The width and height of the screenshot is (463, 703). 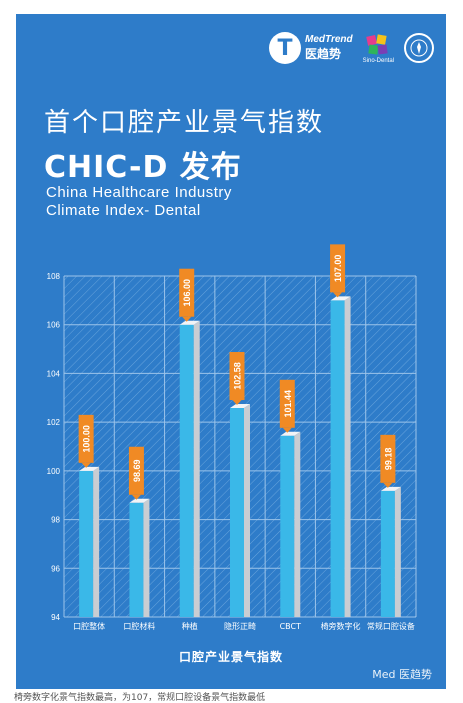 What do you see at coordinates (89, 626) in the screenshot?
I see `x-tick-label: 口腔整体` at bounding box center [89, 626].